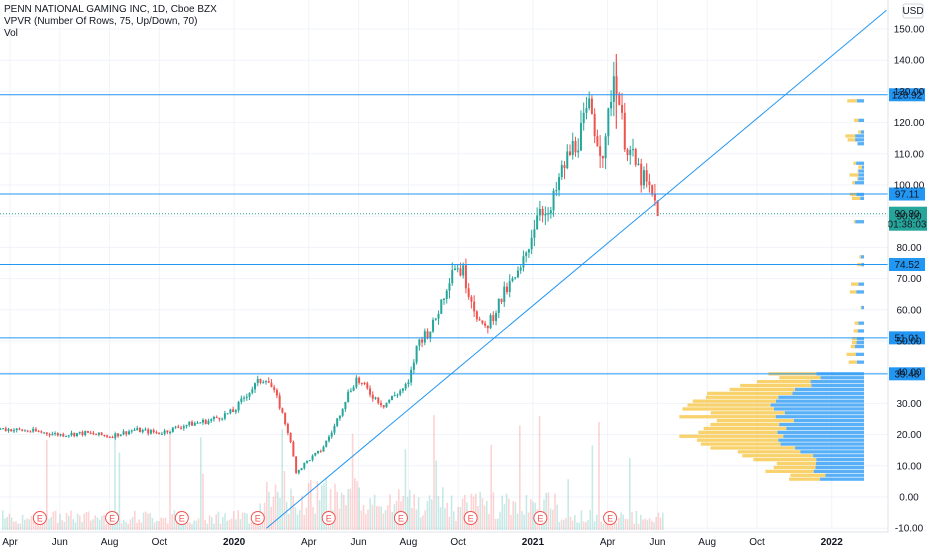 Image resolution: width=932 pixels, height=555 pixels. What do you see at coordinates (757, 542) in the screenshot?
I see `time-tick-label: Oct` at bounding box center [757, 542].